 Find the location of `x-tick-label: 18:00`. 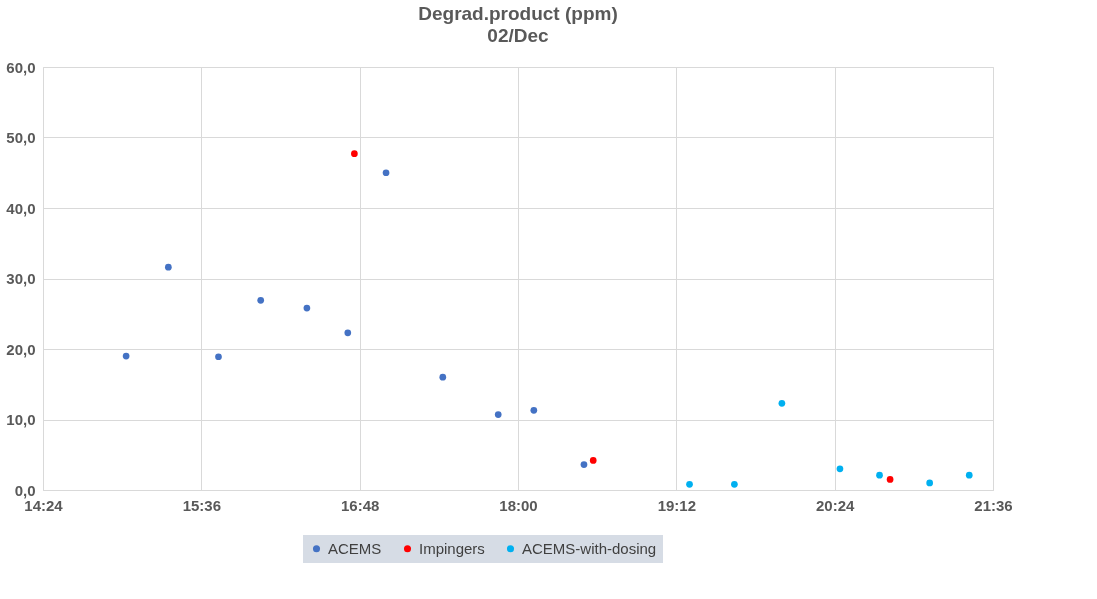

x-tick-label: 18:00 is located at coordinates (518, 505).